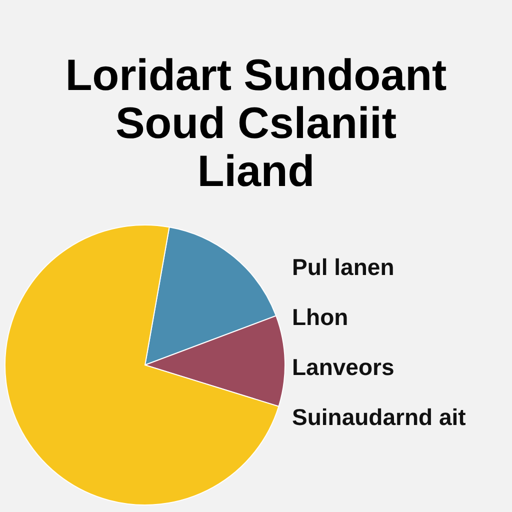  Describe the element at coordinates (343, 267) in the screenshot. I see `text: Pul lanen` at that location.